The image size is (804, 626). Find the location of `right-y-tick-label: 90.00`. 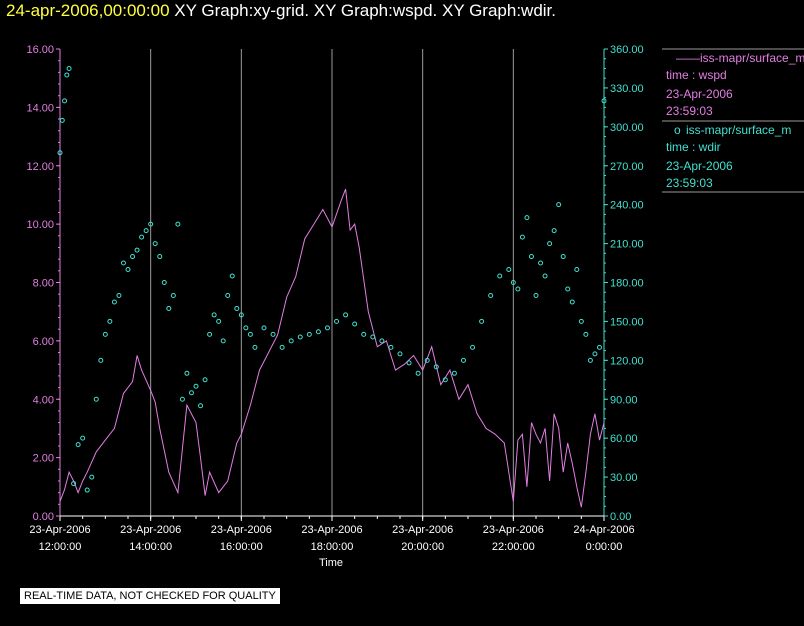

right-y-tick-label: 90.00 is located at coordinates (624, 400).